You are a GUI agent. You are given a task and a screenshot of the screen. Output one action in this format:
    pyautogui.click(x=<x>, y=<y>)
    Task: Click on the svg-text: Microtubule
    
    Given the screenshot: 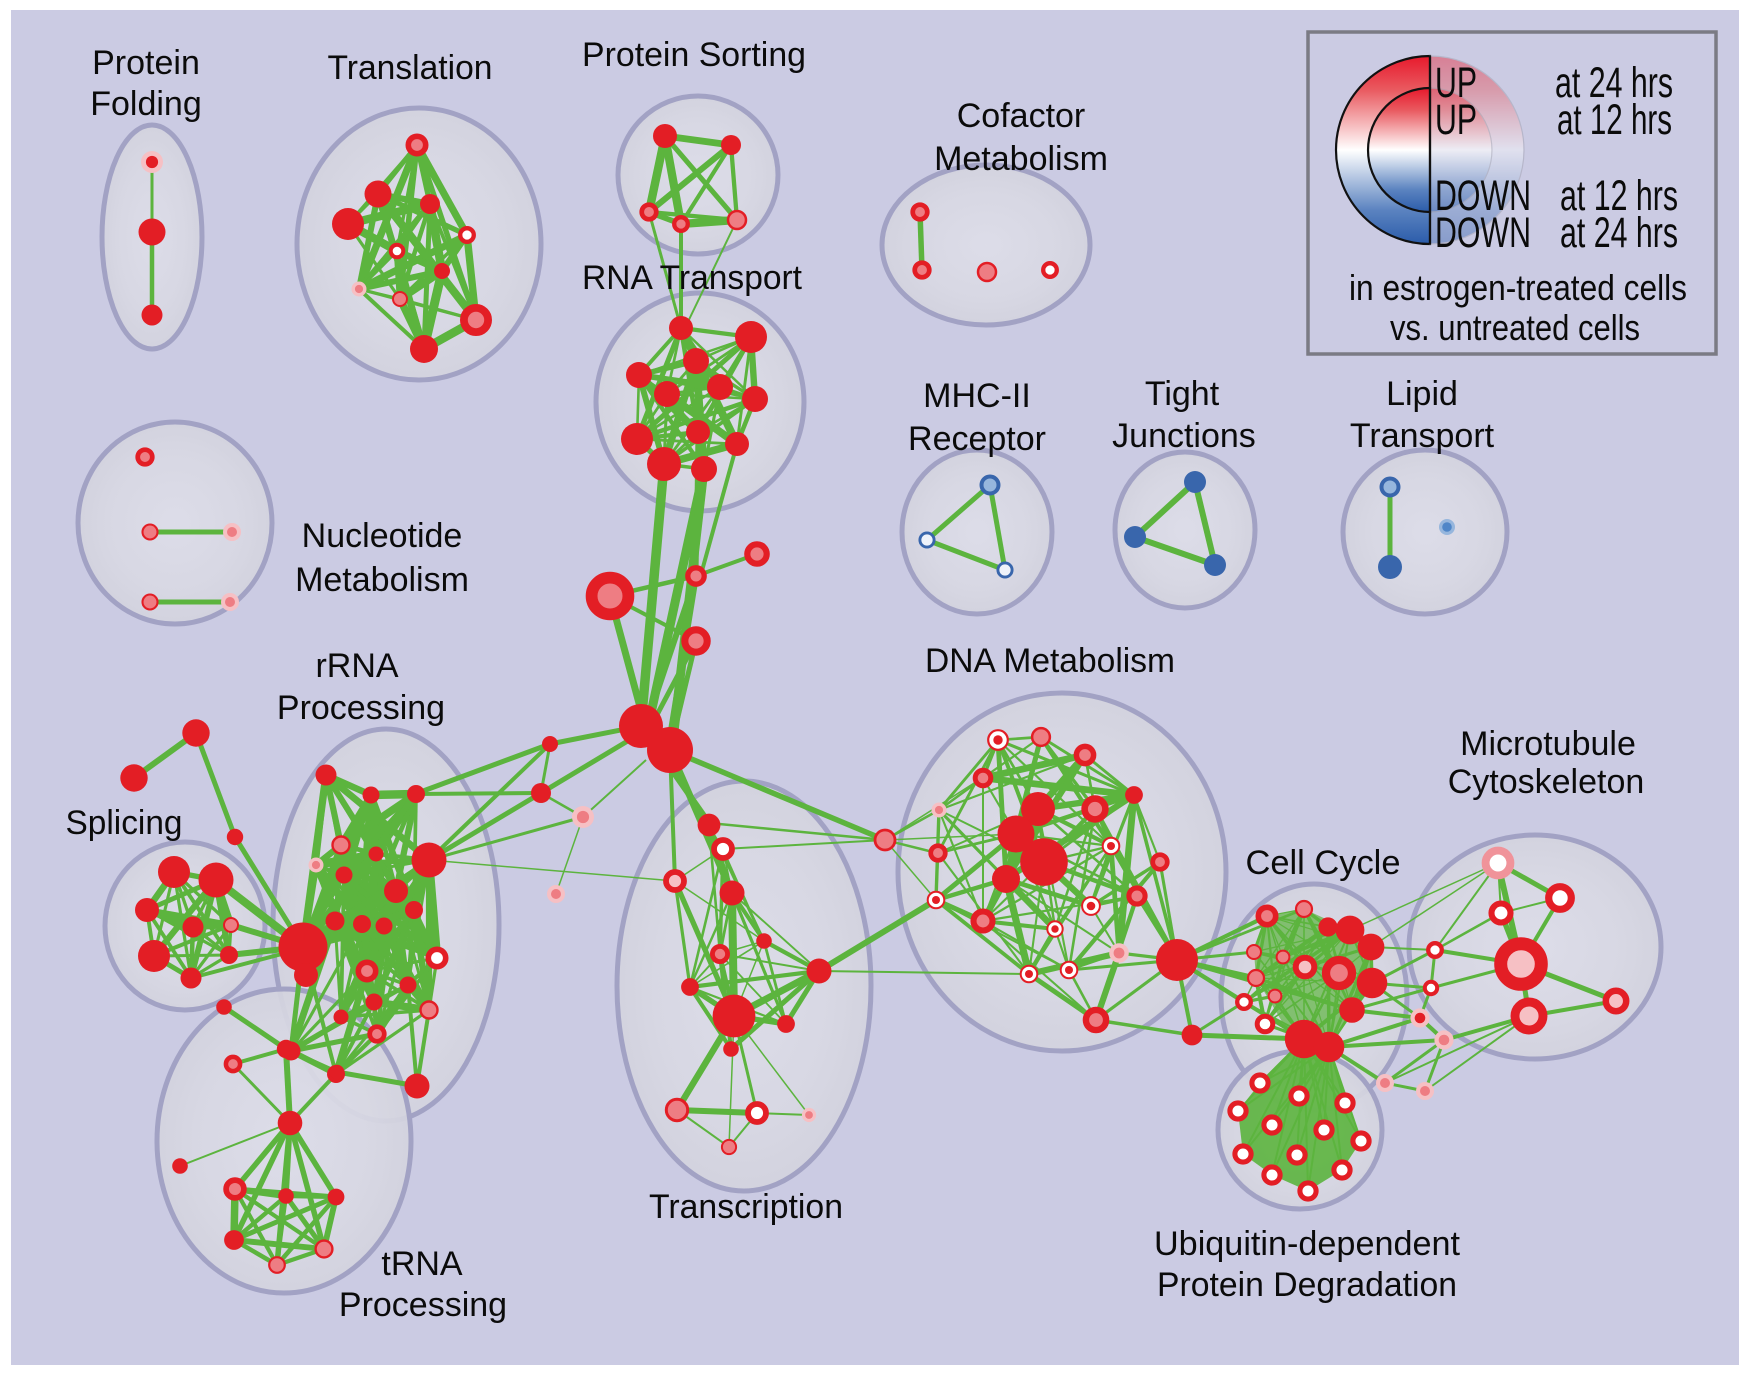 What is the action you would take?
    pyautogui.click(x=1548, y=744)
    